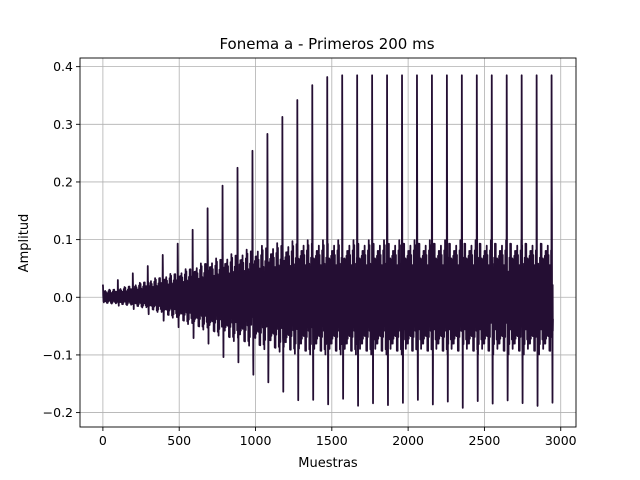  What do you see at coordinates (103, 440) in the screenshot?
I see `x-tick-label: 0` at bounding box center [103, 440].